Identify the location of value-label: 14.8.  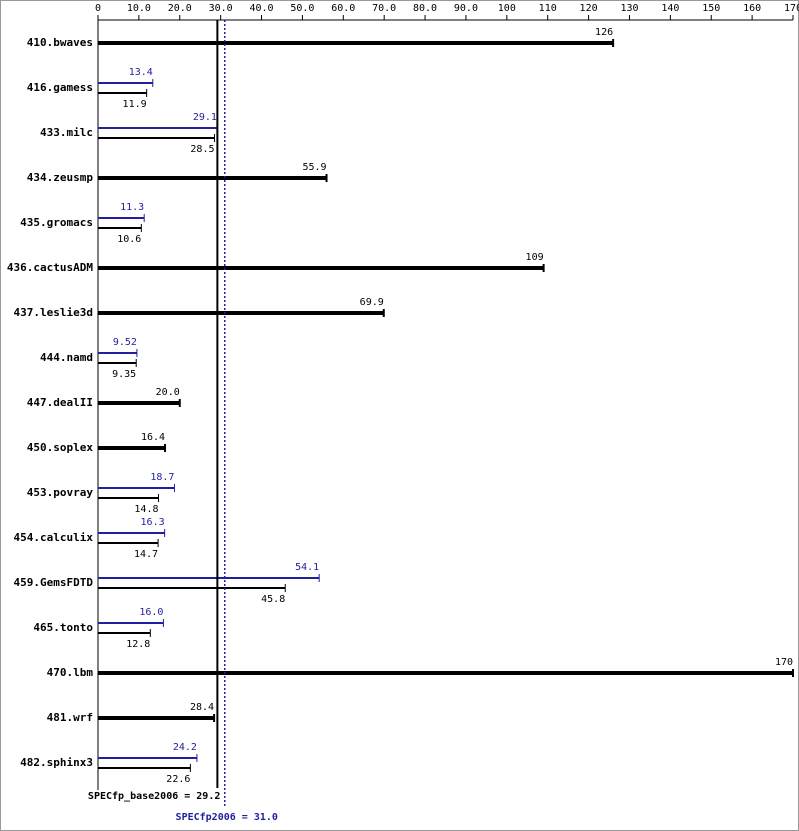
(146, 509).